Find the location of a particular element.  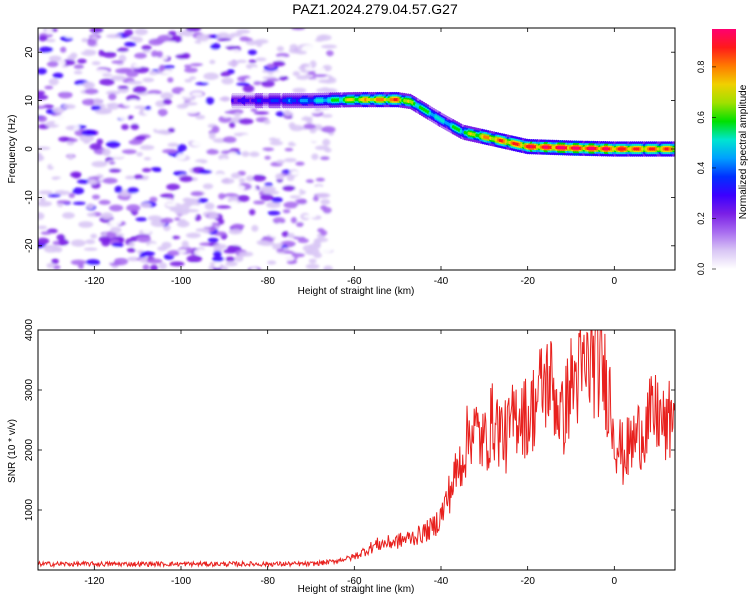

spectrogram-x-tick-label: -20 is located at coordinates (527, 281).